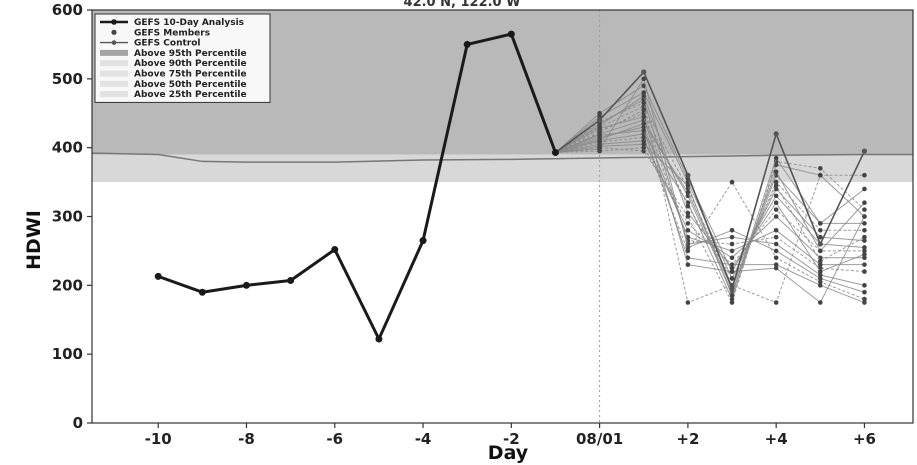 The height and width of the screenshot is (465, 917). What do you see at coordinates (511, 439) in the screenshot?
I see `x-tick-label-5: -2` at bounding box center [511, 439].